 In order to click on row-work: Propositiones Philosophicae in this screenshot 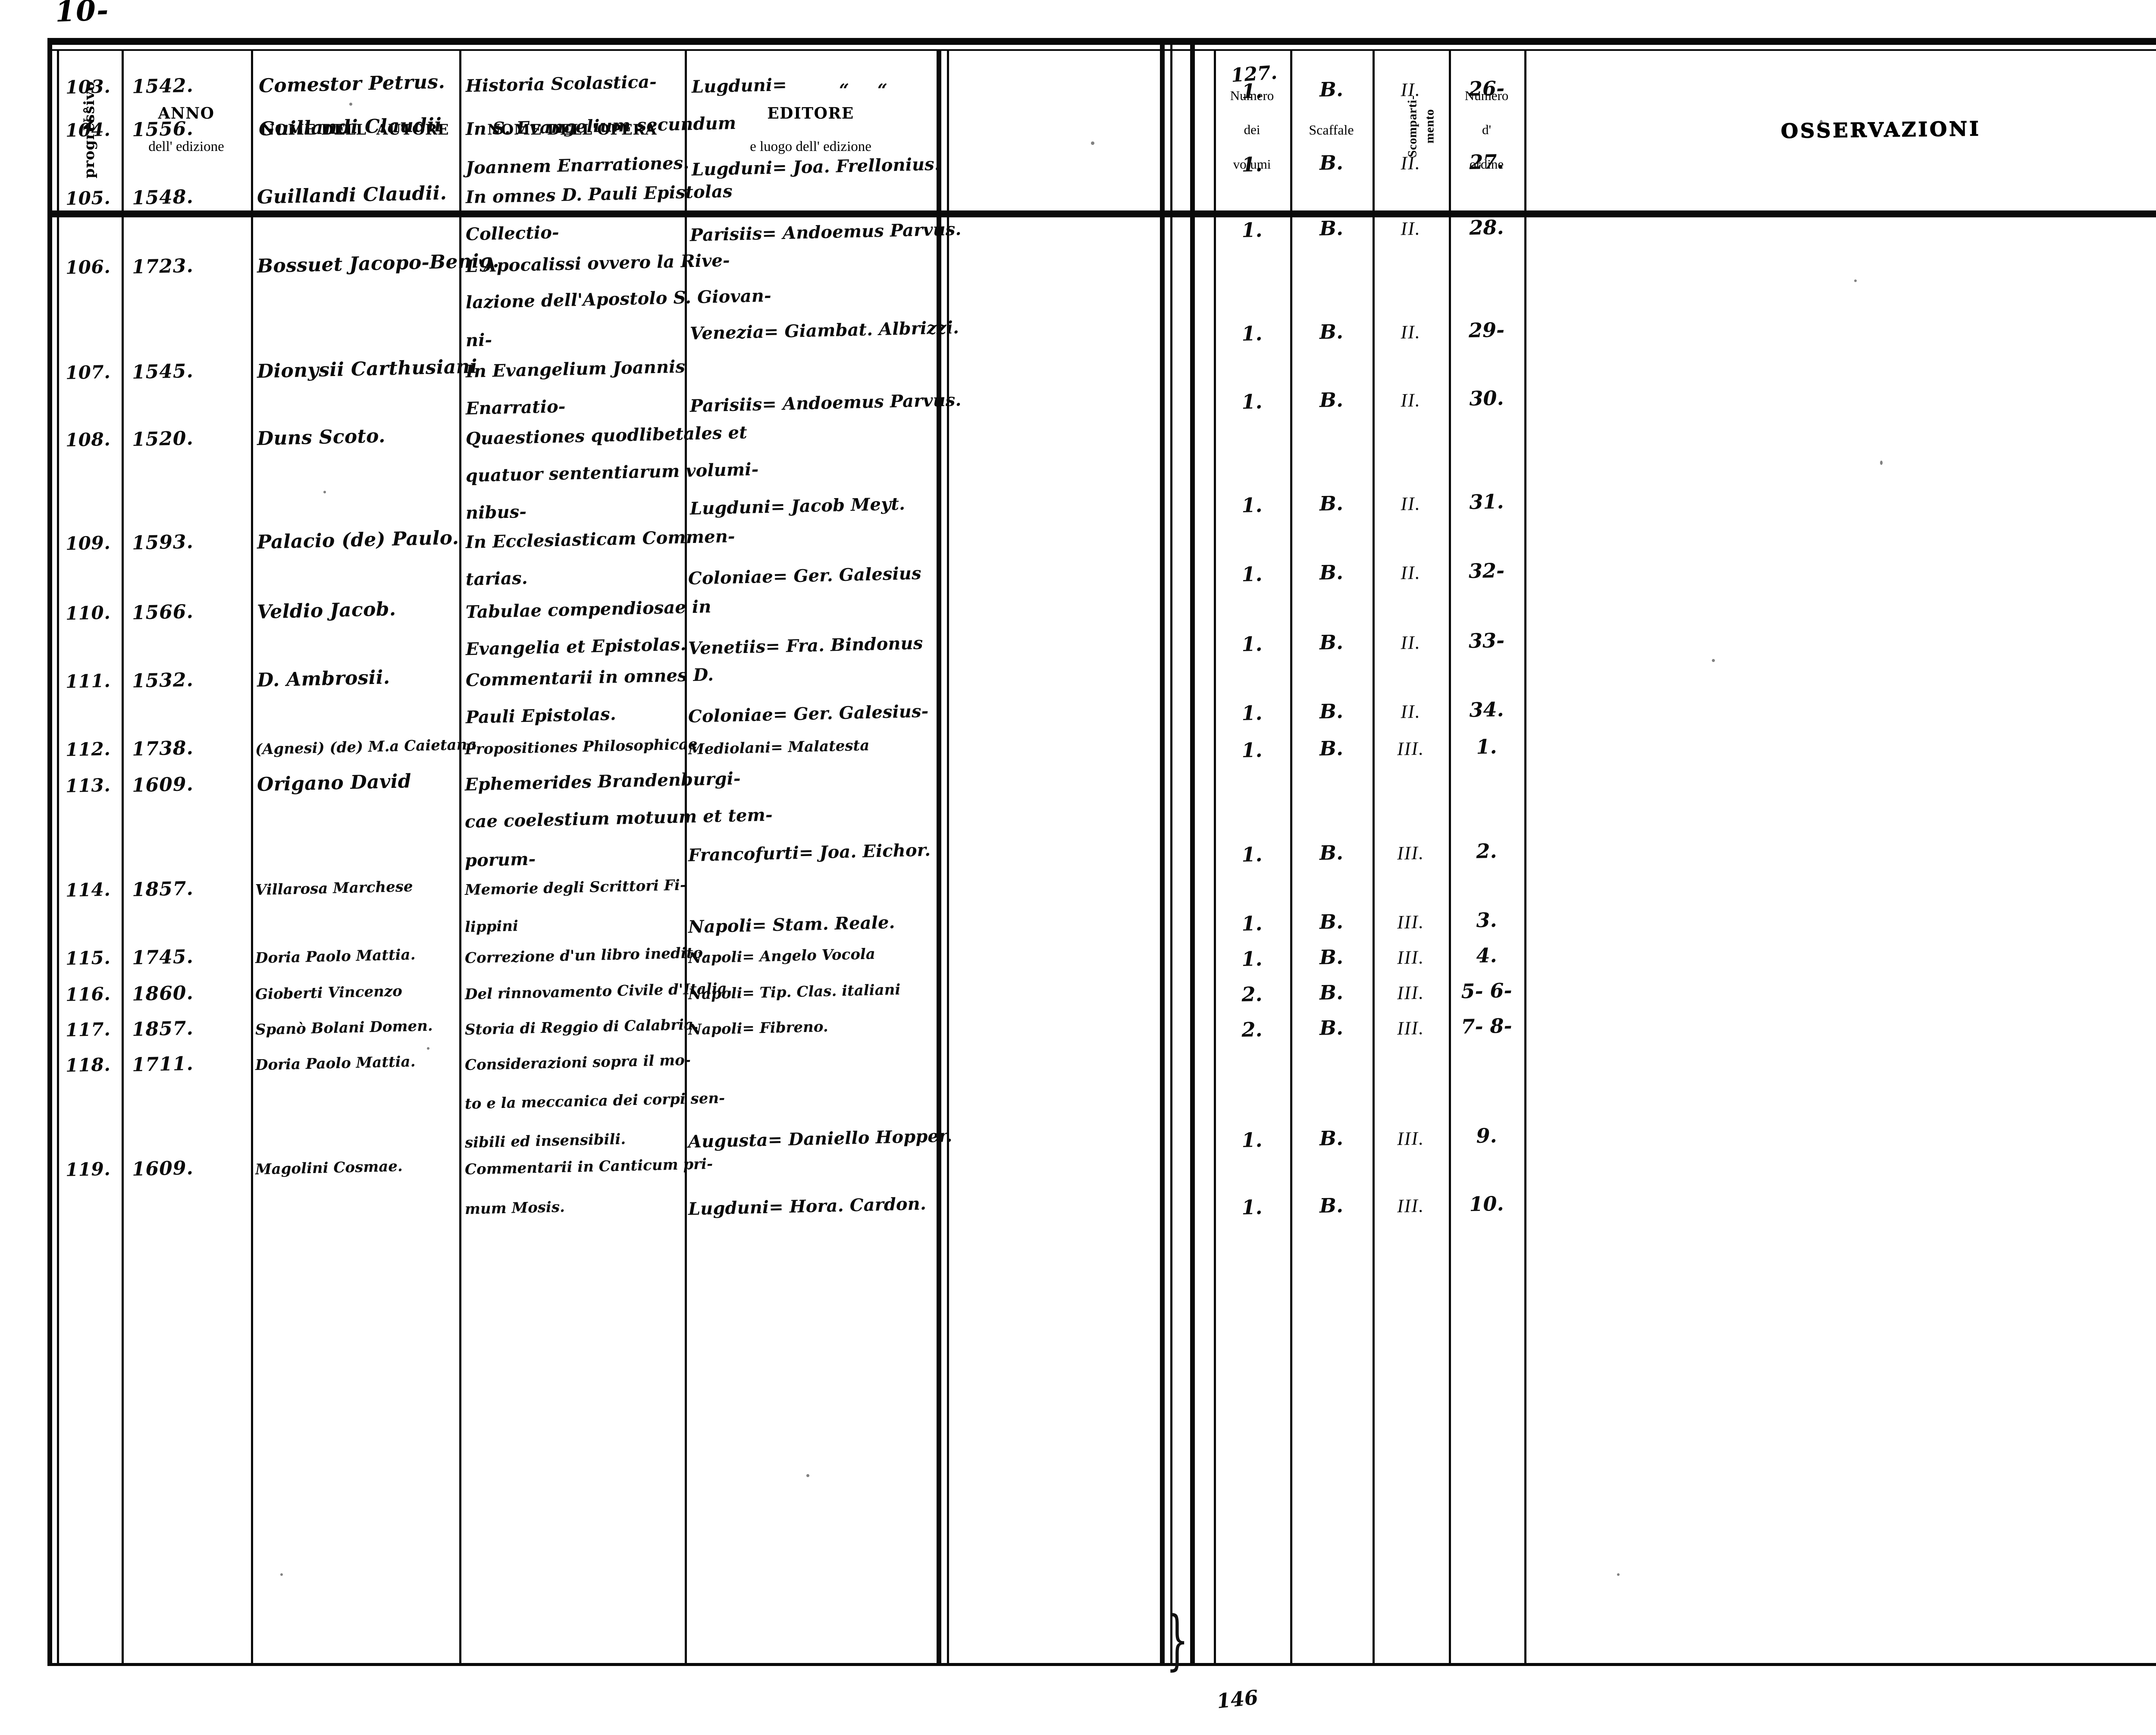, I will do `click(581, 746)`.